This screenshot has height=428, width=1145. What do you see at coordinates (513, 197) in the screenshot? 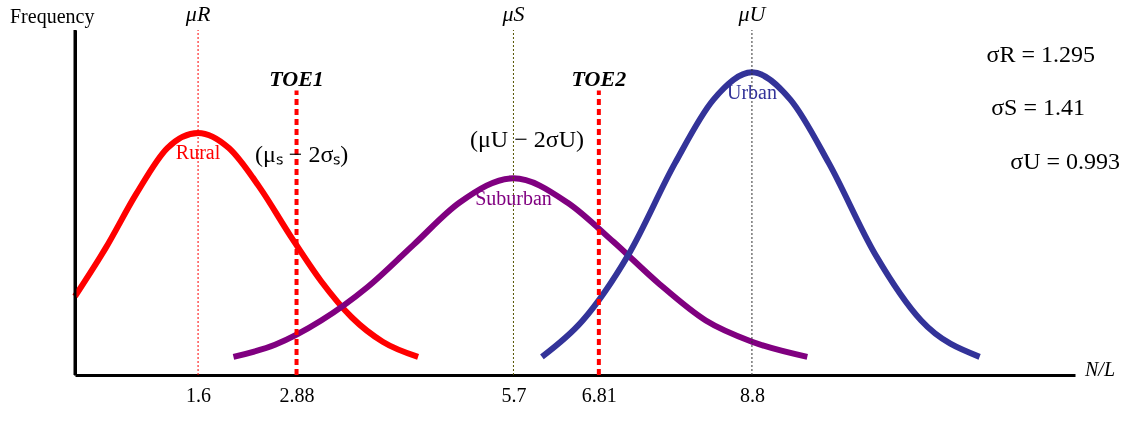
I see `series-label: Suburban` at bounding box center [513, 197].